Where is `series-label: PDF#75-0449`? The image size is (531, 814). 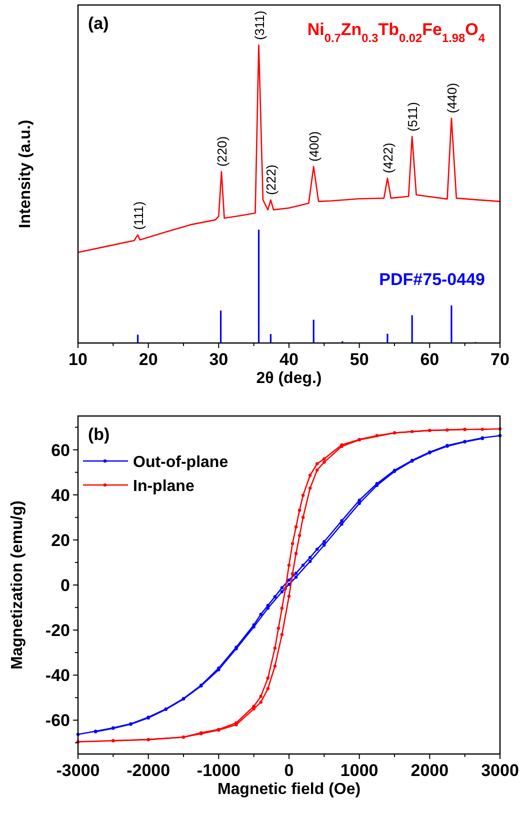
series-label: PDF#75-0449 is located at coordinates (432, 279).